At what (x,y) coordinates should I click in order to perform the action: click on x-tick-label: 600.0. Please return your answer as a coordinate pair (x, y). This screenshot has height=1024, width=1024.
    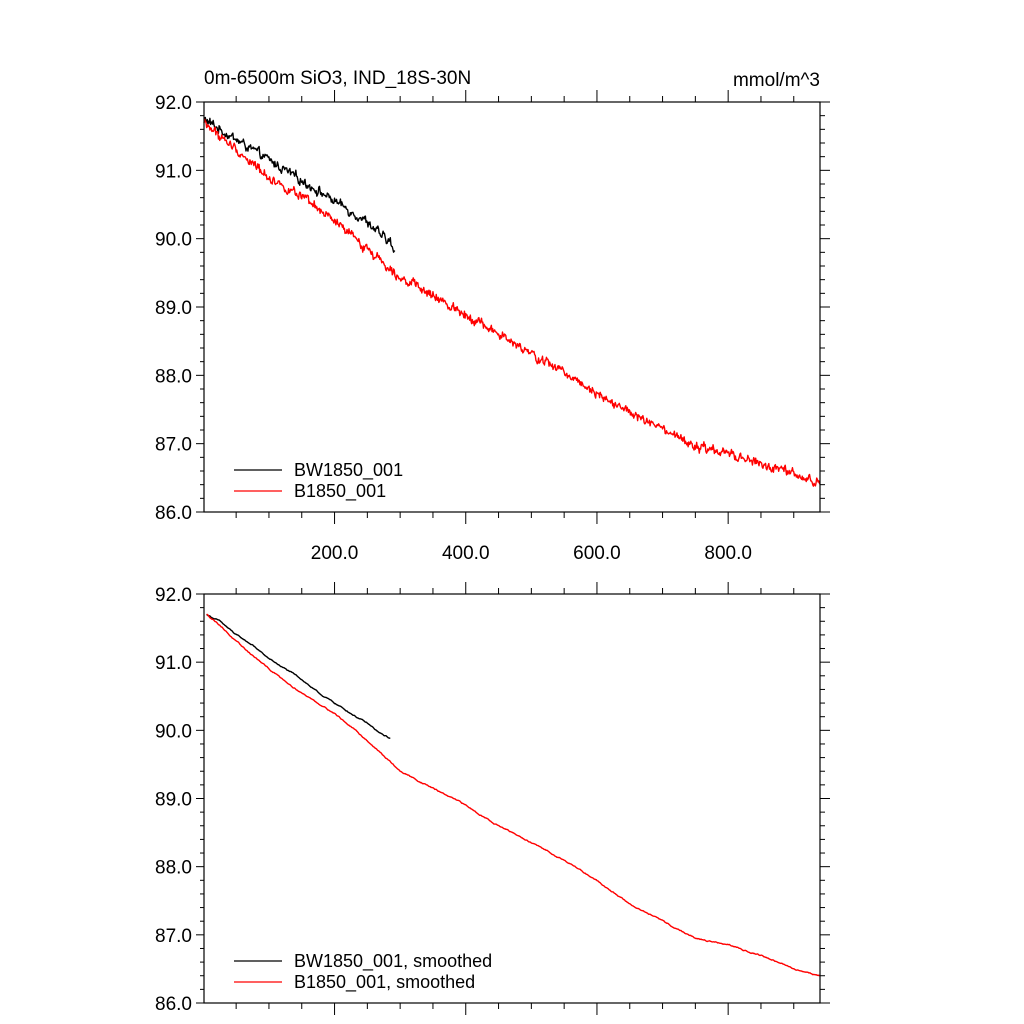
    Looking at the image, I should click on (597, 553).